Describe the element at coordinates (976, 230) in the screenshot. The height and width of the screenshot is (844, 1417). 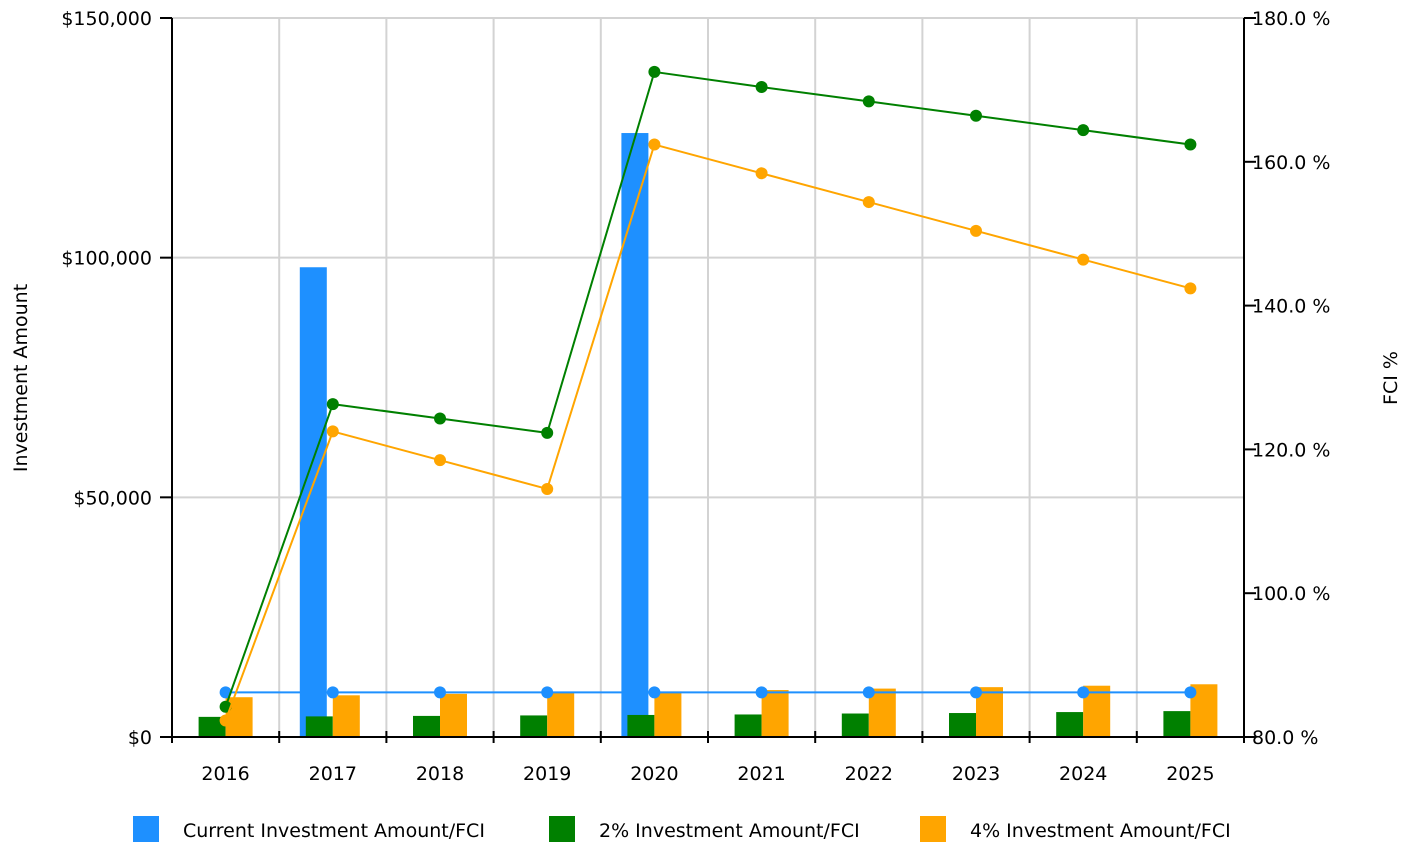
I see `fci-point-2-2023` at that location.